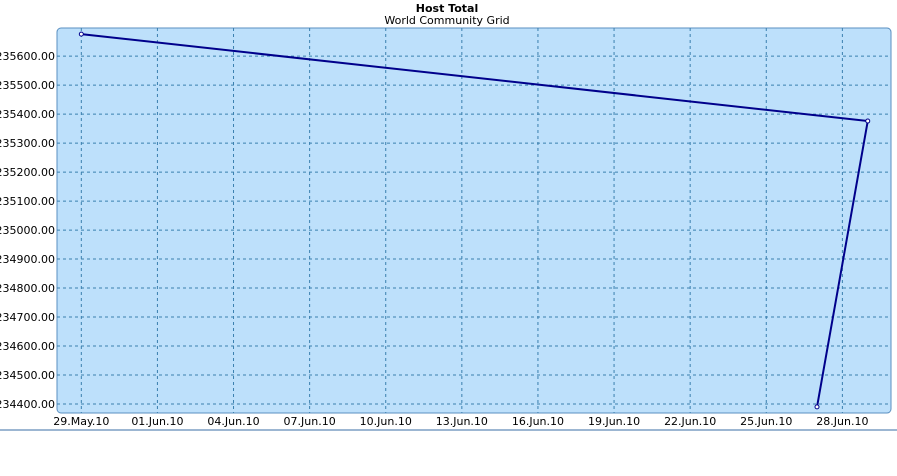 This screenshot has height=476, width=897. Describe the element at coordinates (157, 421) in the screenshot. I see `x-tick-label: 01.Jun.10` at that location.